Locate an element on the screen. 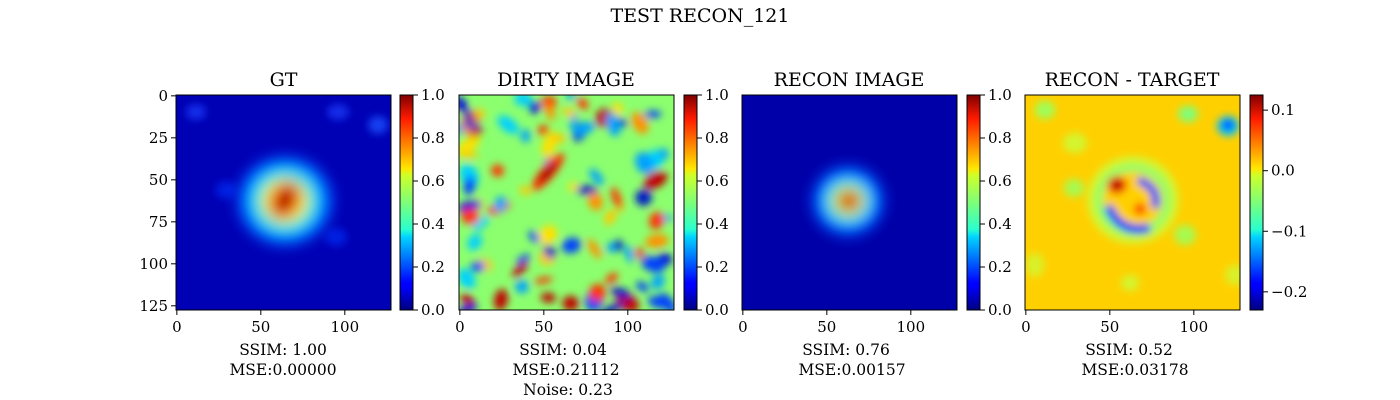 The image size is (1400, 400). colorbar-gt: 0.0 0.2 0.4 0.6 0.8 1.0 is located at coordinates (422, 202).